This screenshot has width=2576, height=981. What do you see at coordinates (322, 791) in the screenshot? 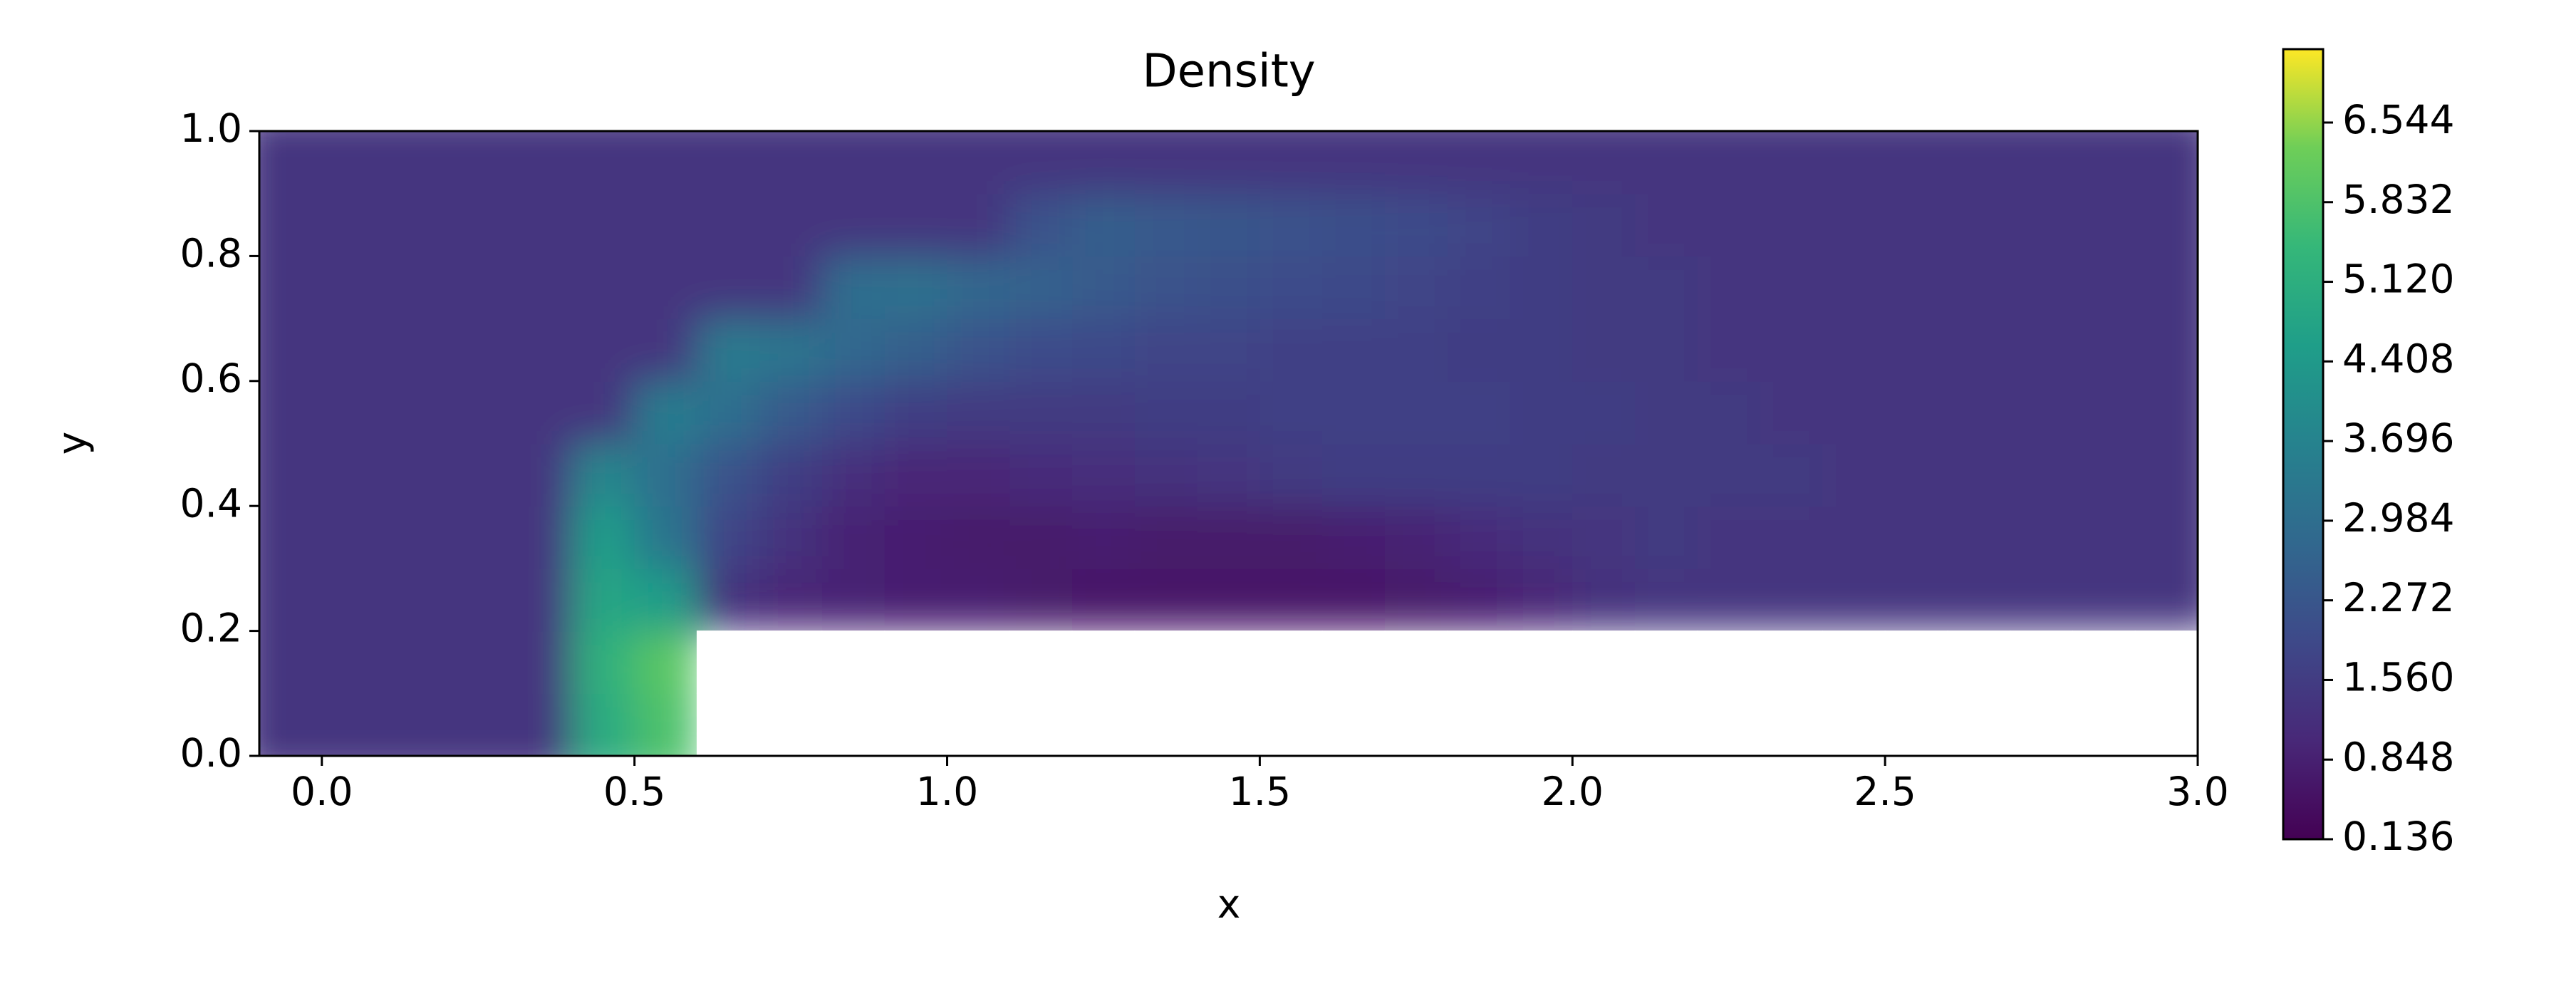
I see `x-tick-label: 0.0` at bounding box center [322, 791].